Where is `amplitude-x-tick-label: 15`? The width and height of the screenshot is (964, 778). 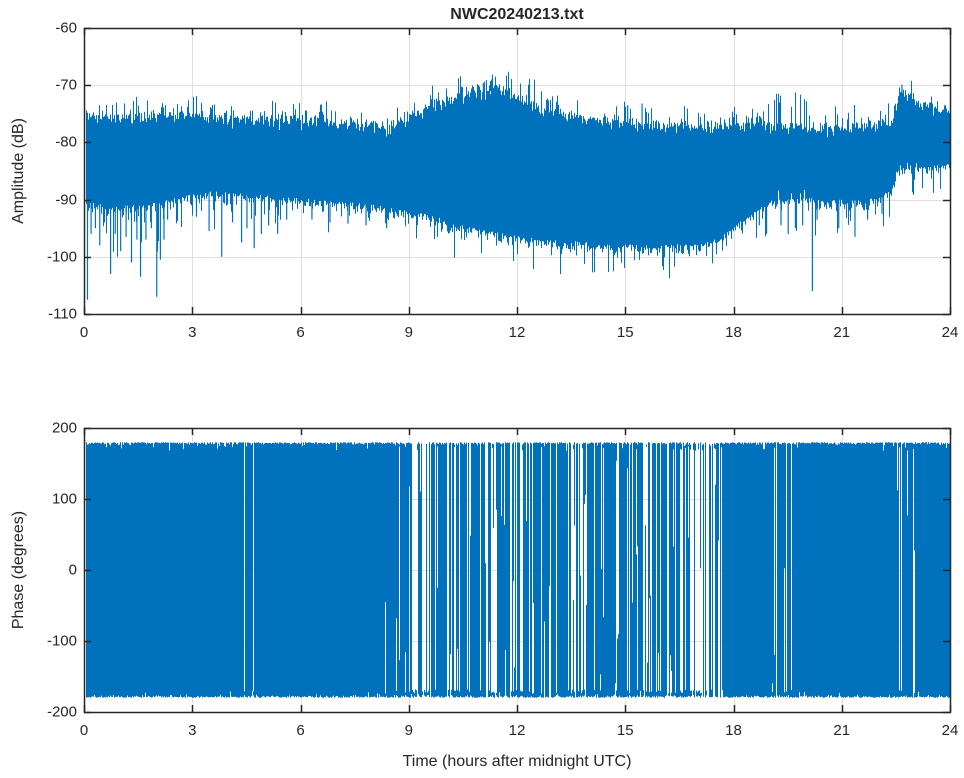
amplitude-x-tick-label: 15 is located at coordinates (625, 332).